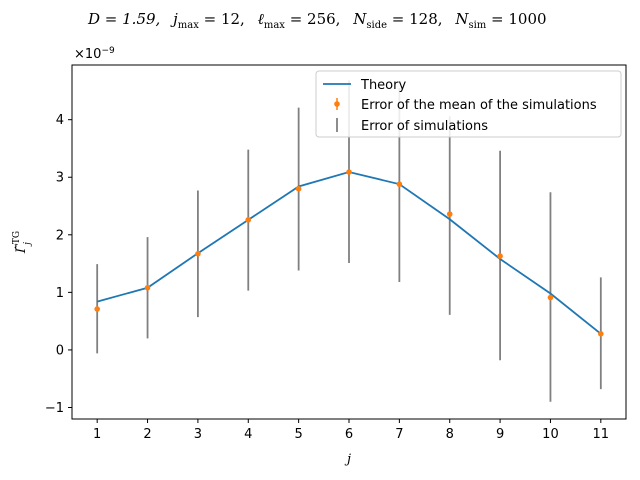 This screenshot has width=640, height=480. What do you see at coordinates (60, 178) in the screenshot?
I see `y-tick-label-3: 3` at bounding box center [60, 178].